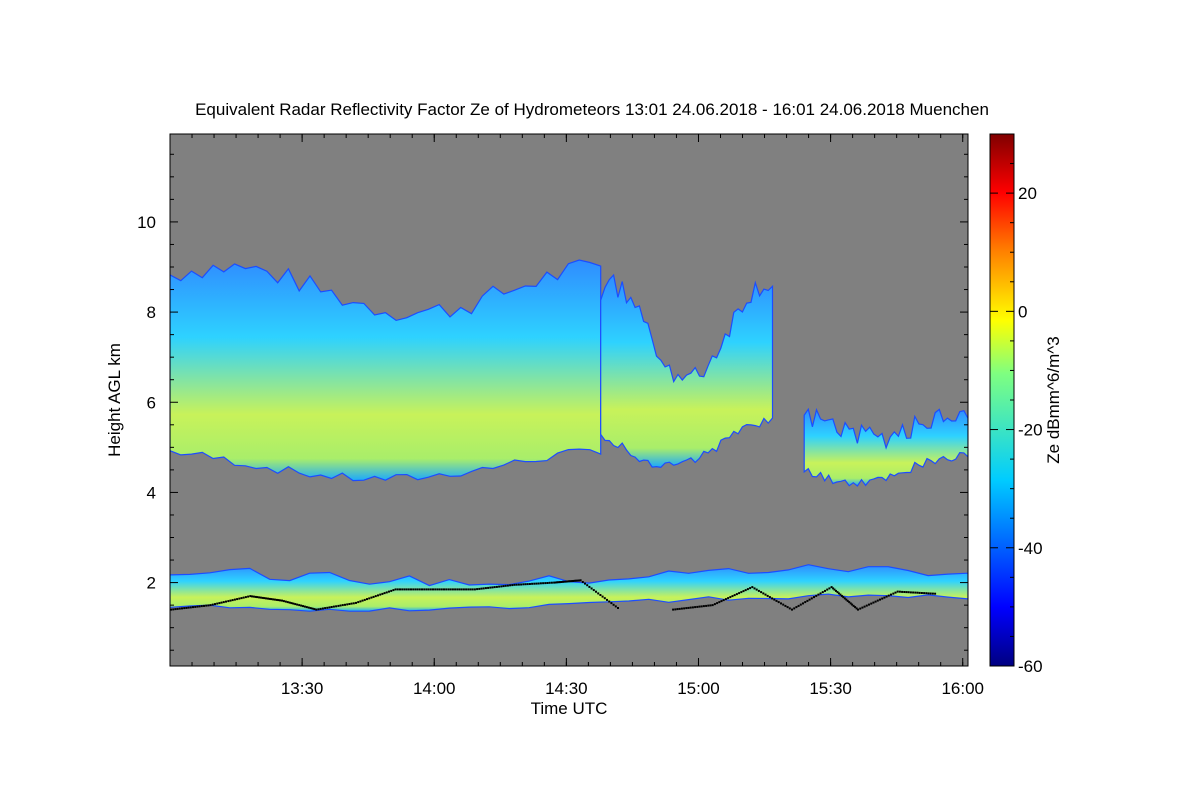 The image size is (1200, 800). Describe the element at coordinates (962, 688) in the screenshot. I see `x-tick-label: 16:00` at that location.